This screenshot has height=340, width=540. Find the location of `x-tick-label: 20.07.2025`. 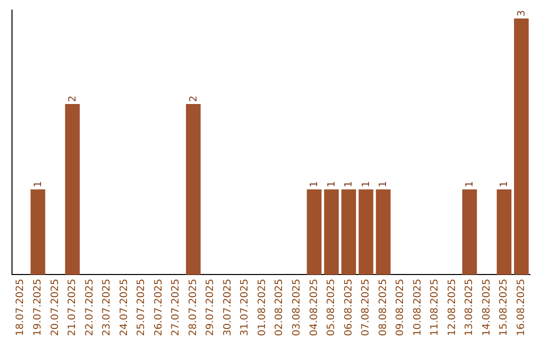

x-tick-label: 20.07.2025 is located at coordinates (55, 307).